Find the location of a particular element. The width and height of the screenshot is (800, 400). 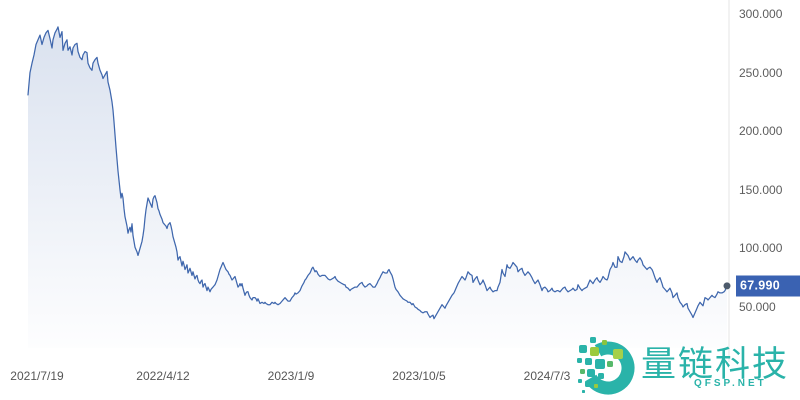

x-axis-tick-label: 2023/1/9 is located at coordinates (291, 376).